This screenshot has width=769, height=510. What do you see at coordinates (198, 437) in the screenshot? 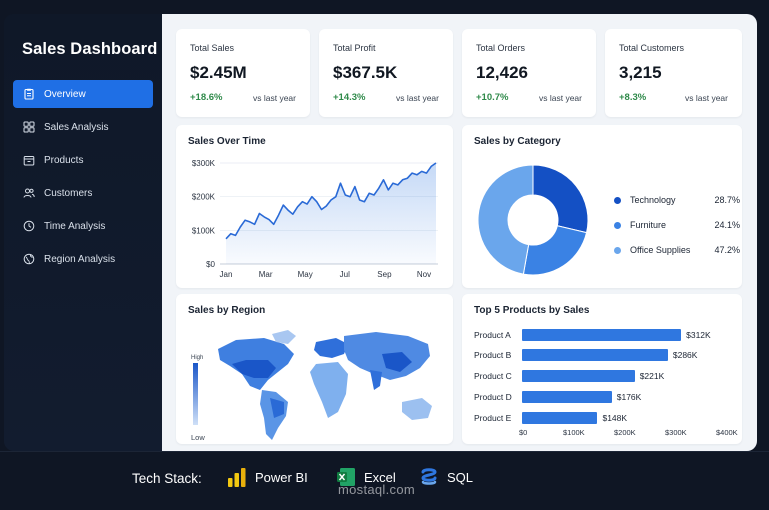
I see `scale-low-label: Low` at bounding box center [198, 437].